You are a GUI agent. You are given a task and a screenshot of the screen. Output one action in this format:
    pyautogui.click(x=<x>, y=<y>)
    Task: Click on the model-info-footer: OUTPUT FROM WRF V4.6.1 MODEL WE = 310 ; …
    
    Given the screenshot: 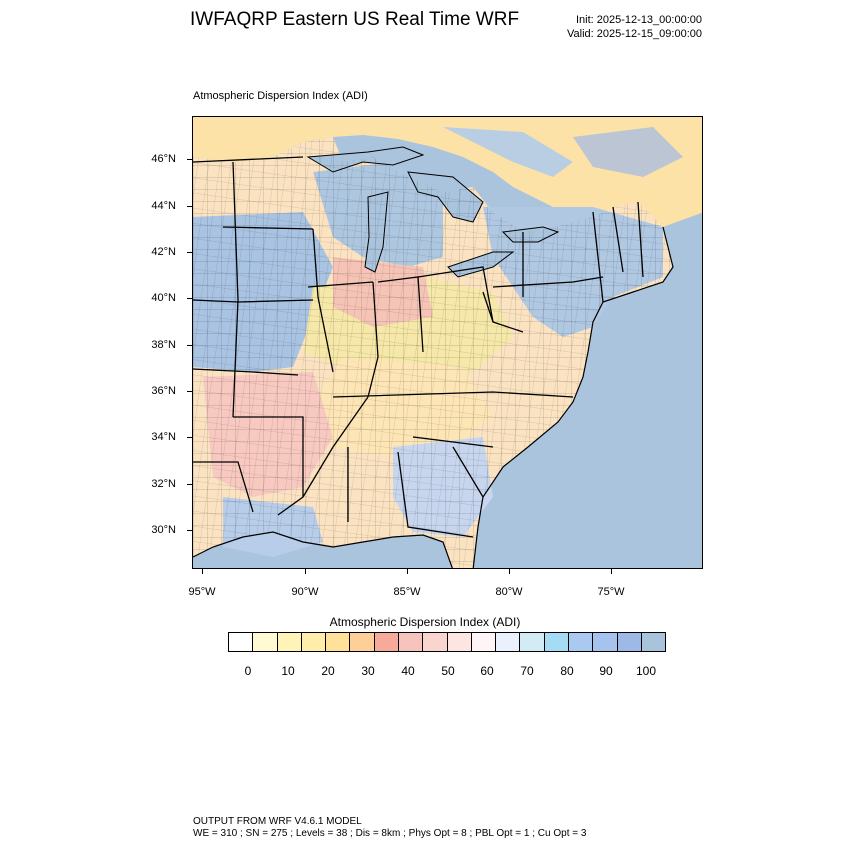 What is the action you would take?
    pyautogui.click(x=389, y=828)
    